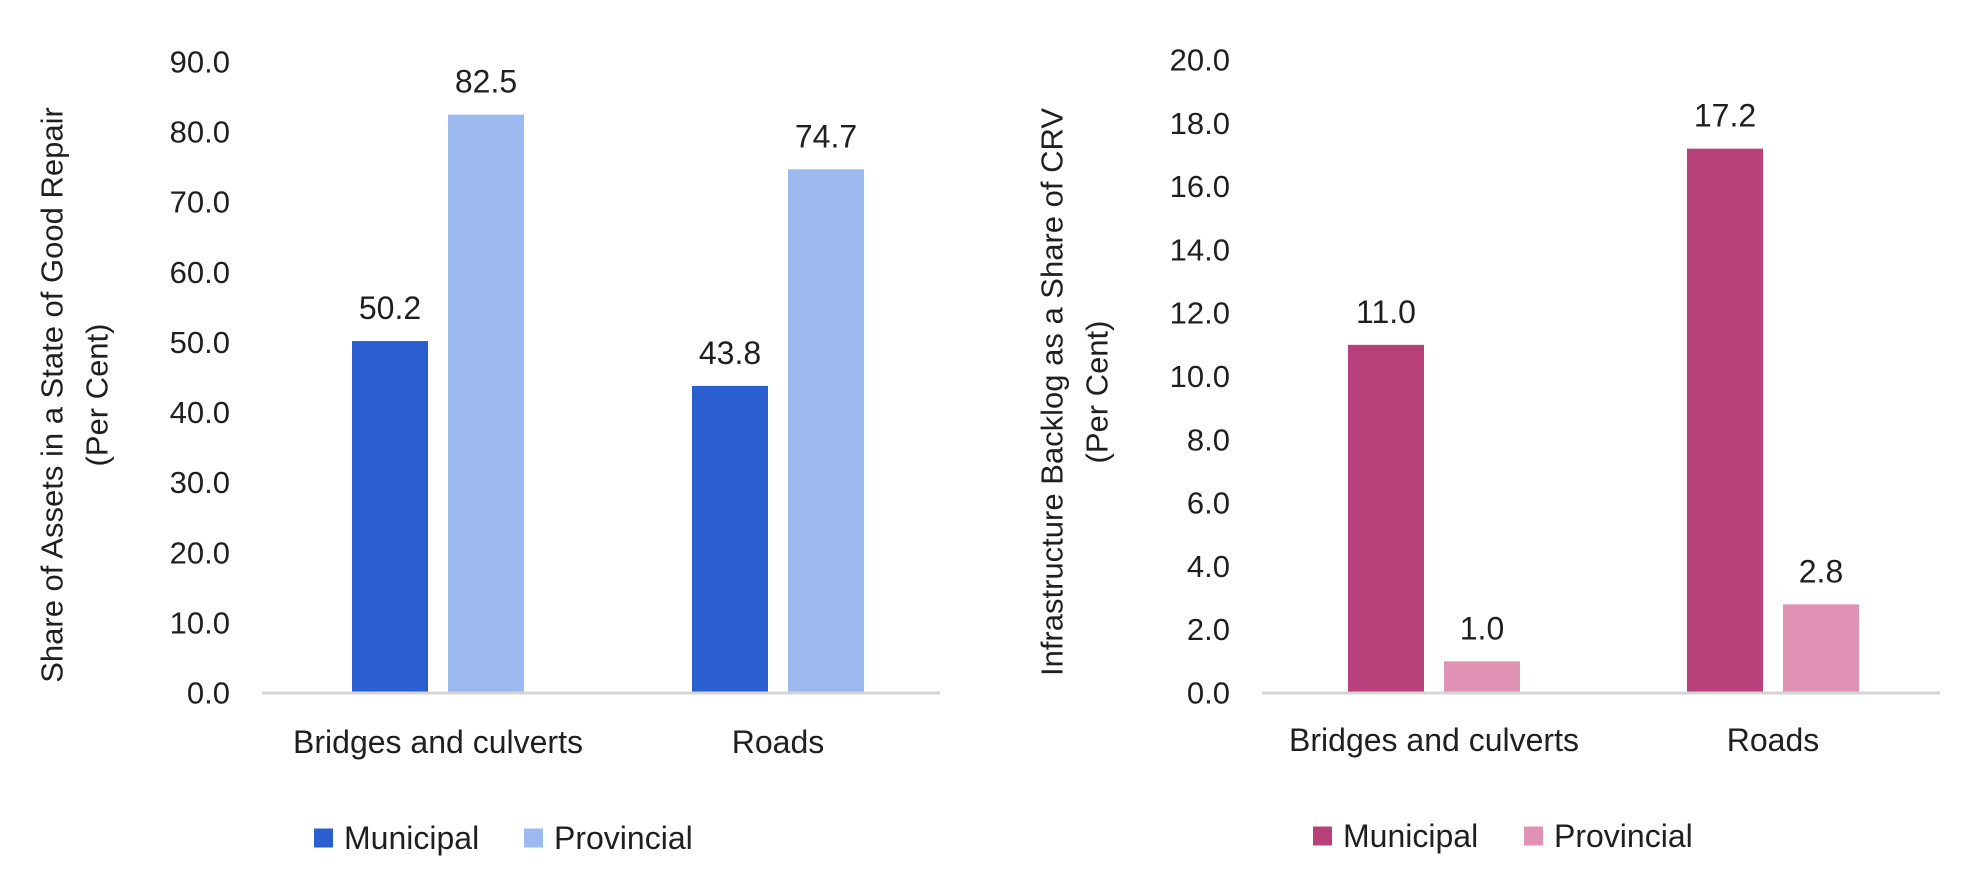 The image size is (1970, 886). I want to click on data-label: 43.8, so click(730, 353).